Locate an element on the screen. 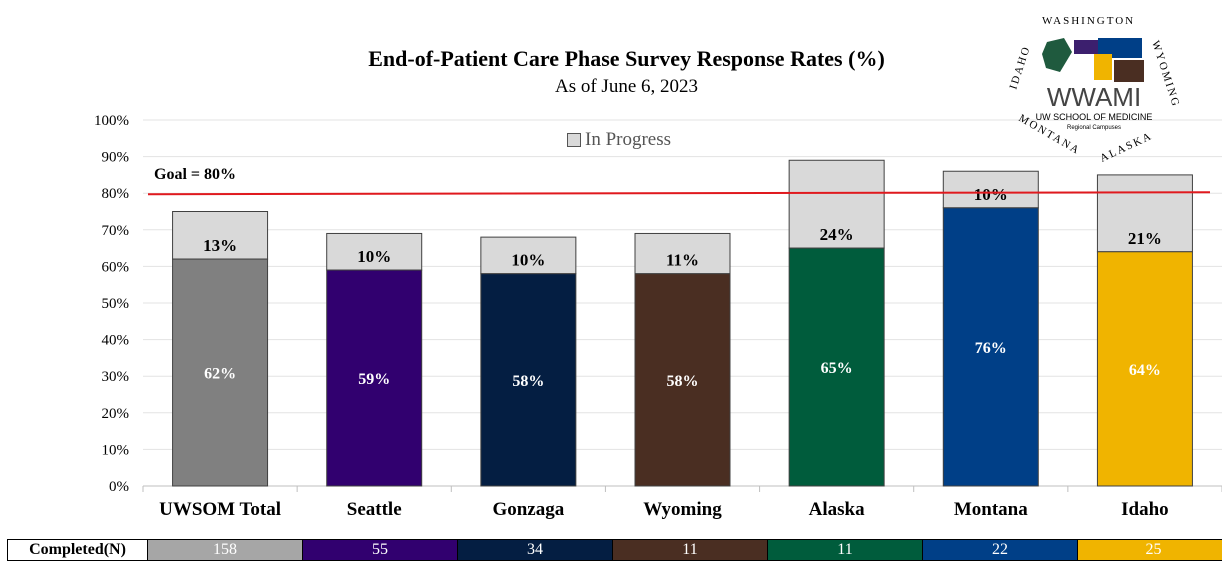 The image size is (1222, 564). y-tick-label: 60% is located at coordinates (116, 267).